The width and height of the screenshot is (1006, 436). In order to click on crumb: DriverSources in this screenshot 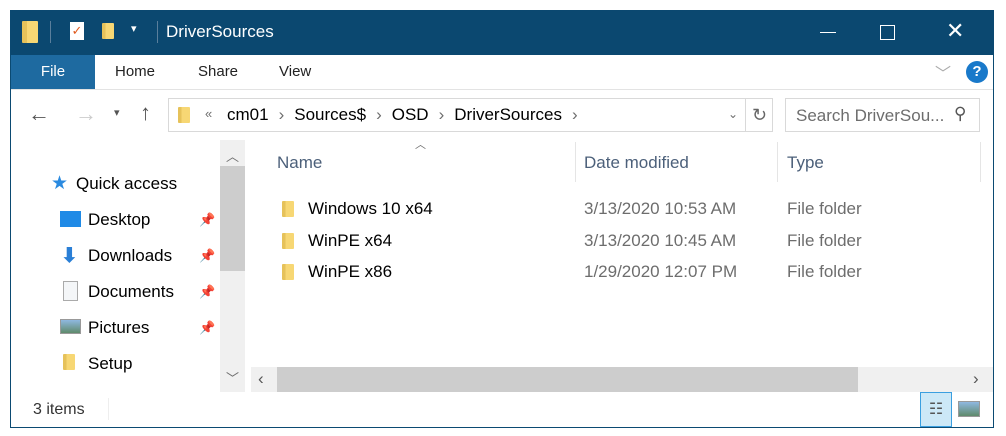, I will do `click(508, 114)`.